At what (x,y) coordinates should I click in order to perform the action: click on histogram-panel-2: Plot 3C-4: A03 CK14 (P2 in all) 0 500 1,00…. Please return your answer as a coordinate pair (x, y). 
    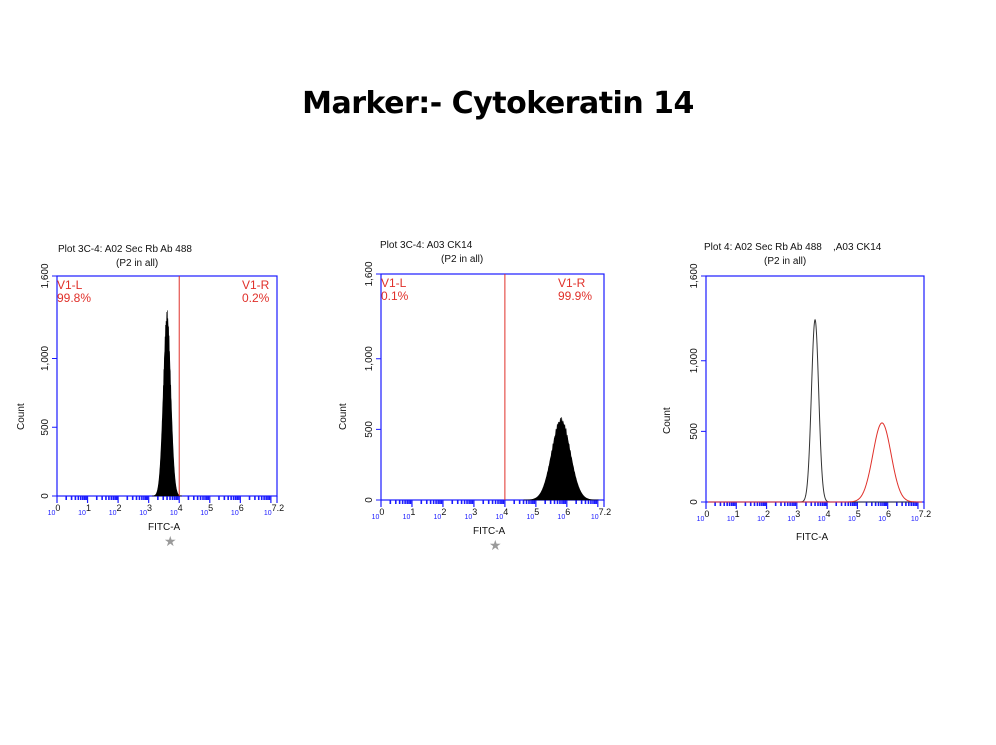
    Looking at the image, I should click on (488, 395).